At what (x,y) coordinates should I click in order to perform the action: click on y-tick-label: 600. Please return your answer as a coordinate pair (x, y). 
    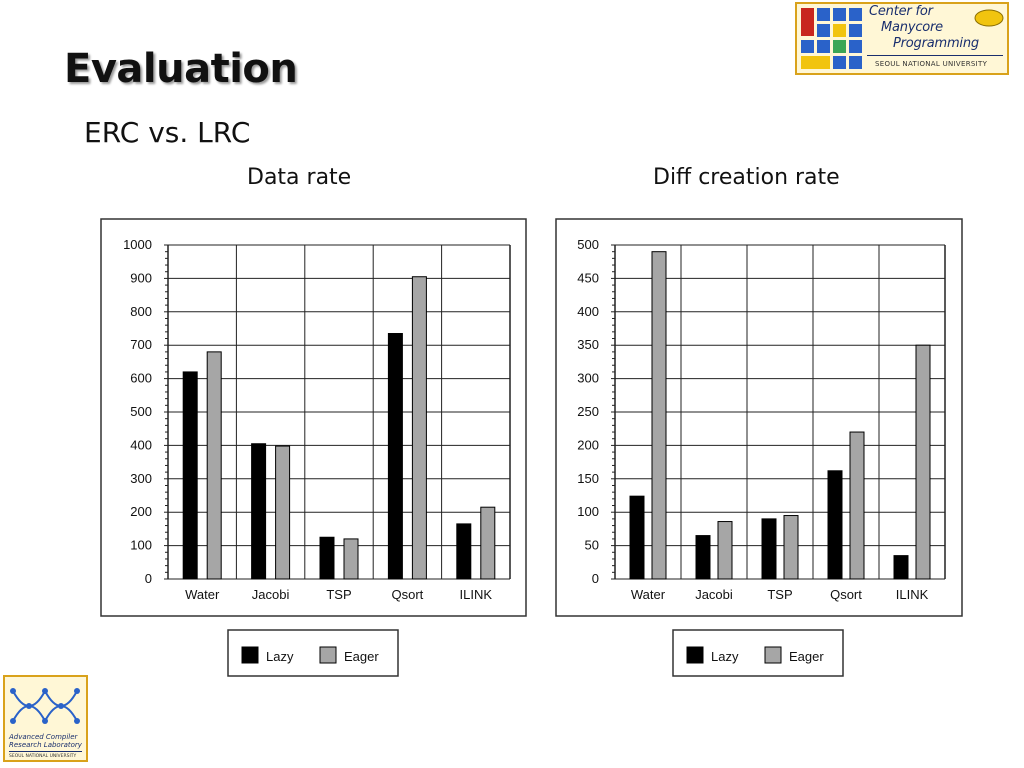
    Looking at the image, I should click on (141, 378).